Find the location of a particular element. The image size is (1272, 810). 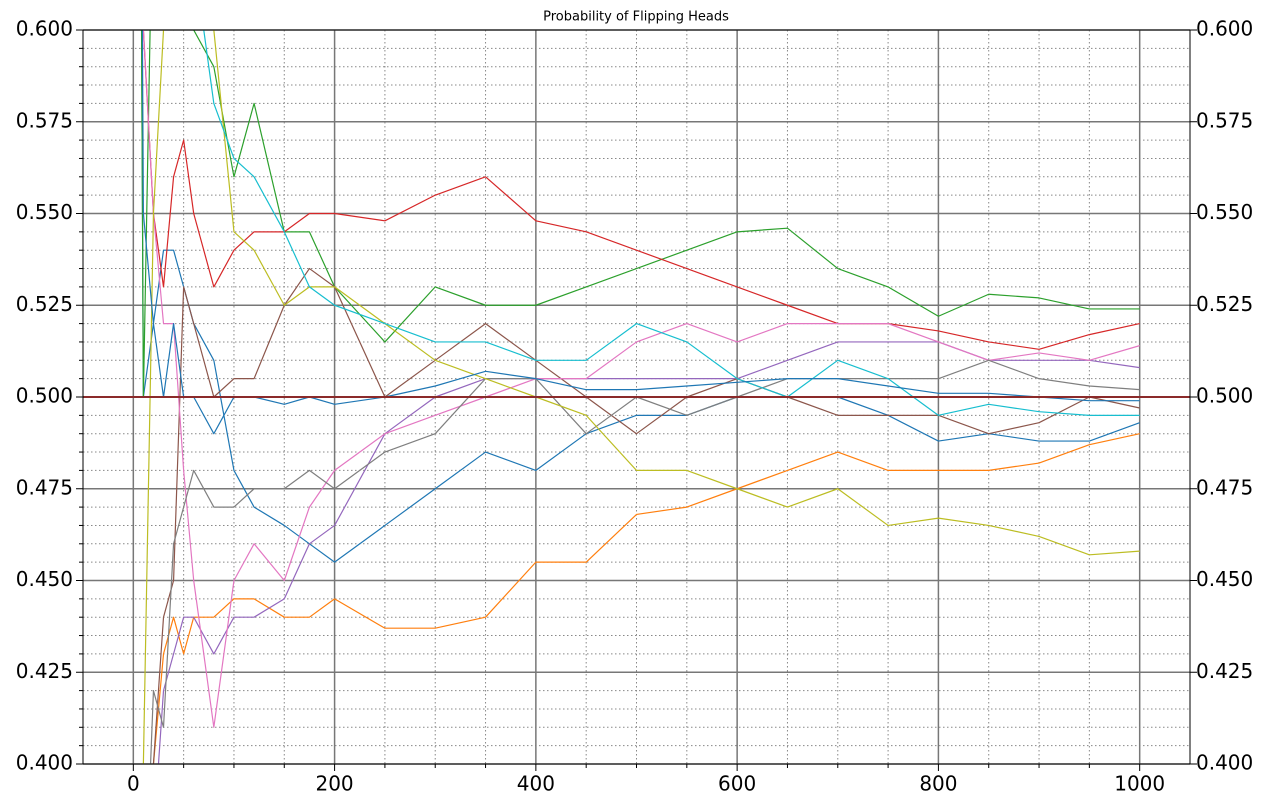

chart-title: Probability of Flipping Heads is located at coordinates (636, 17).